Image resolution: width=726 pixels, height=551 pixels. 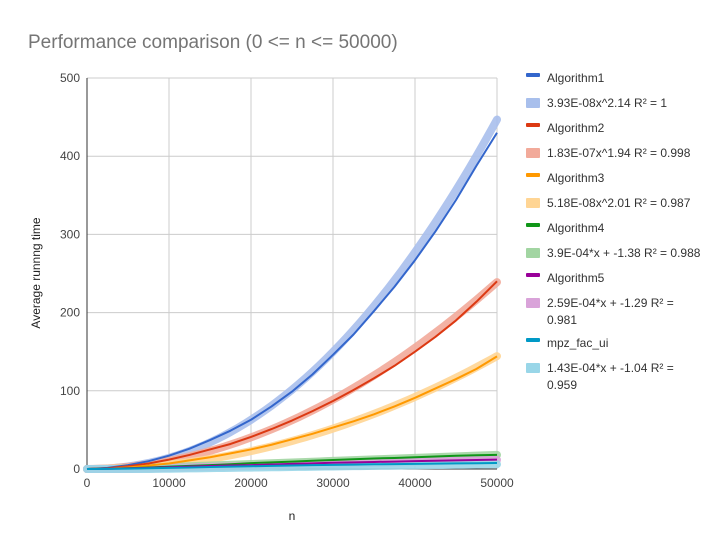 What do you see at coordinates (169, 483) in the screenshot?
I see `x-tick-label: 10000` at bounding box center [169, 483].